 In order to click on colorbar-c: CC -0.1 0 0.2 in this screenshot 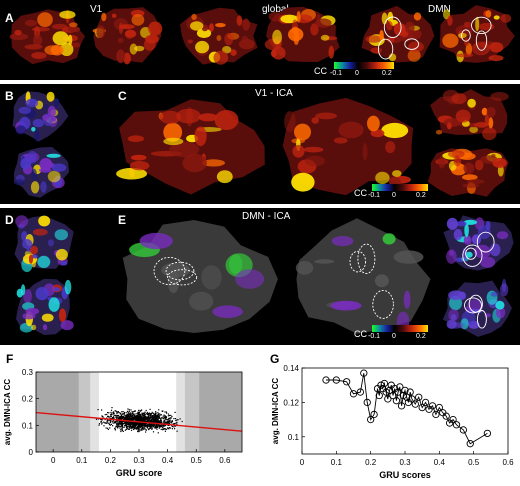, I will do `click(380, 193)`.